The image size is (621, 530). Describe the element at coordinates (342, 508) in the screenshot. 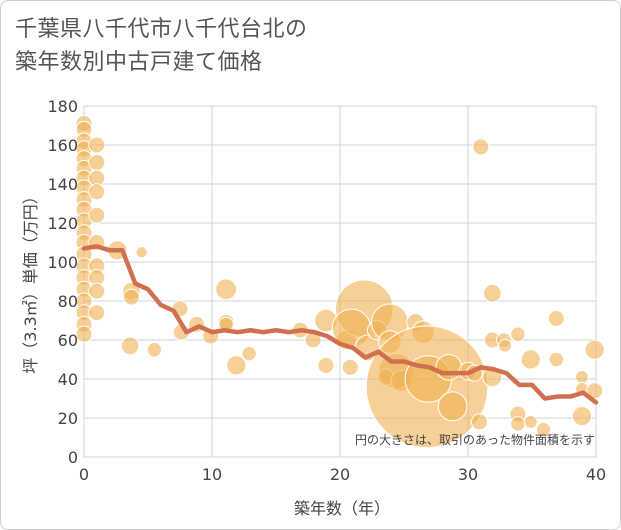

I see `x-axis-label: 築年数（年）` at that location.